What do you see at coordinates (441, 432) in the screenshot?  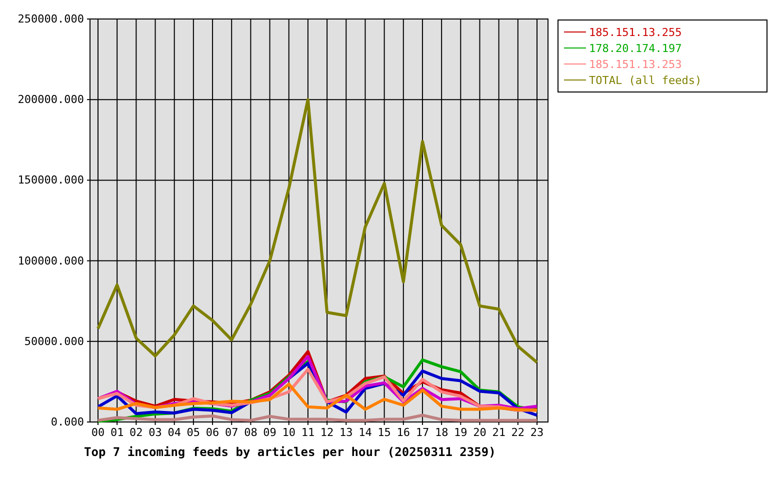 I see `x-tick-label: 18` at bounding box center [441, 432].